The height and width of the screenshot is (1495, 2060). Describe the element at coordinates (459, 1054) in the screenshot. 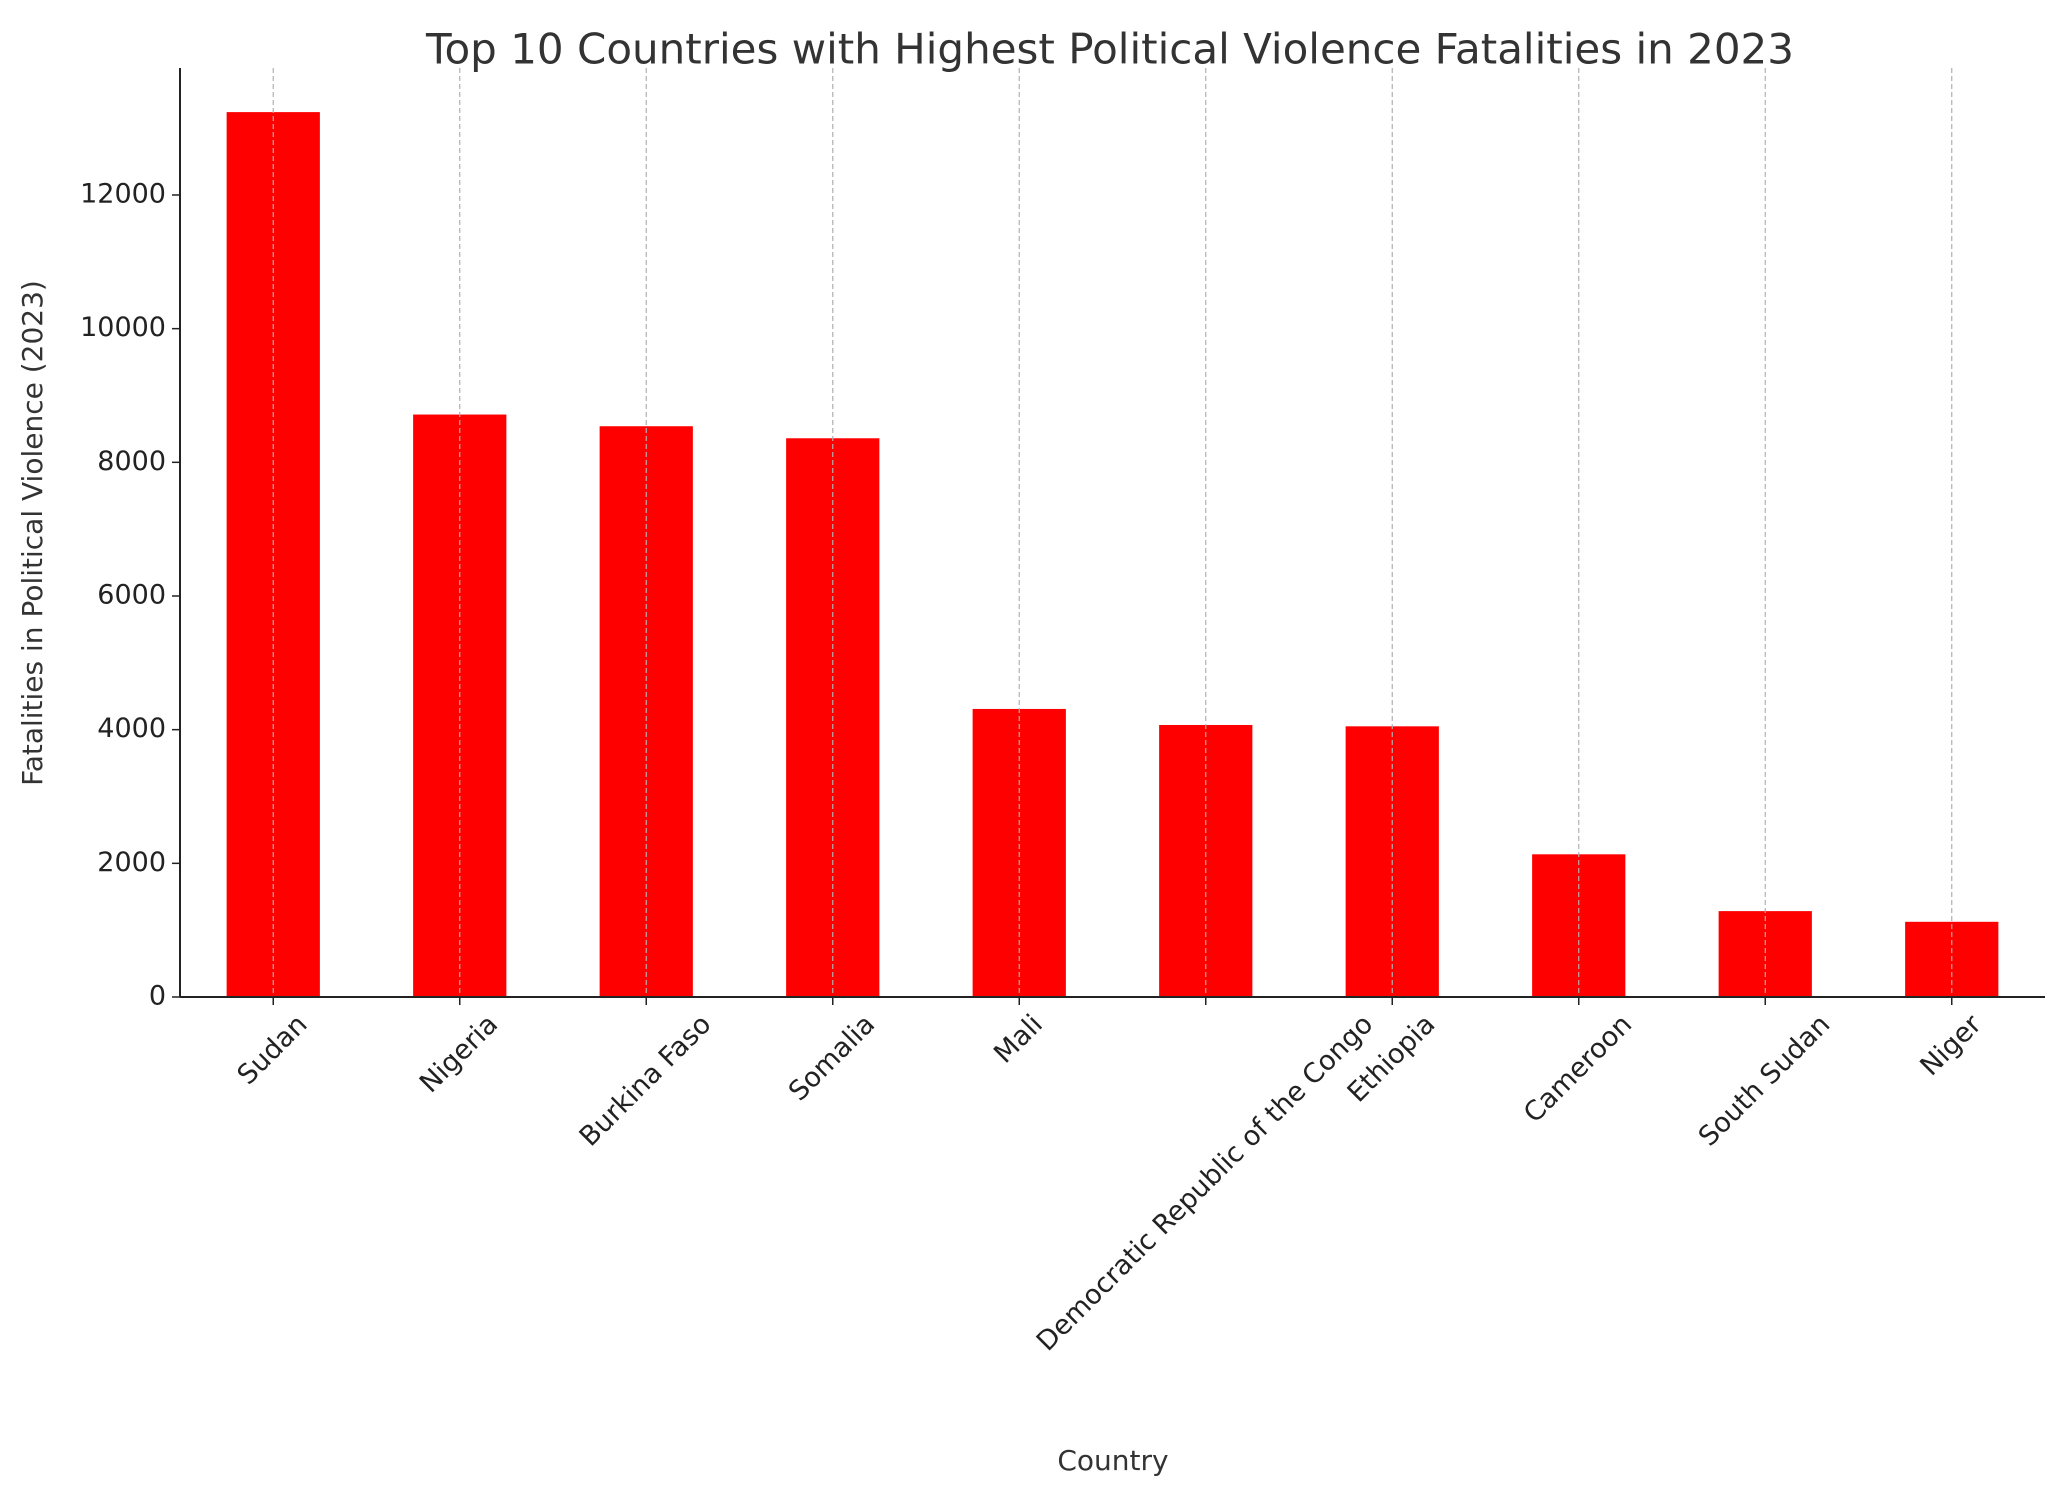

I see `x-tick-label: Nigeria` at that location.